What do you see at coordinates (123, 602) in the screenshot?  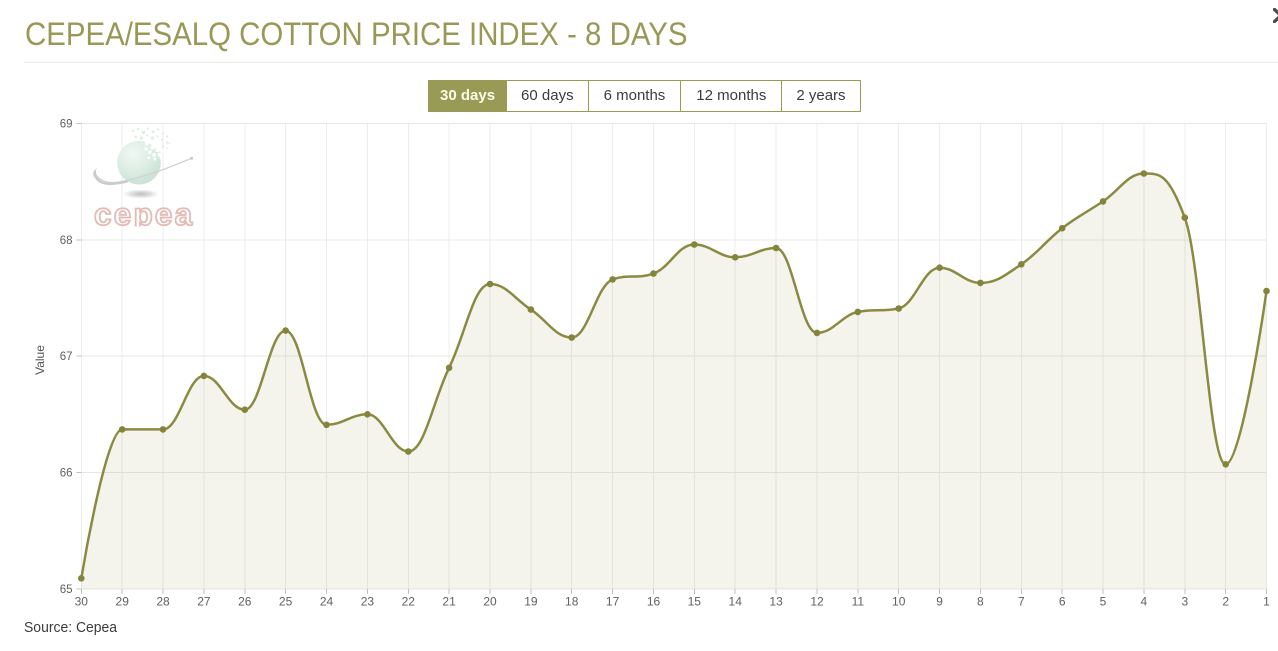 I see `svg-text: 29` at bounding box center [123, 602].